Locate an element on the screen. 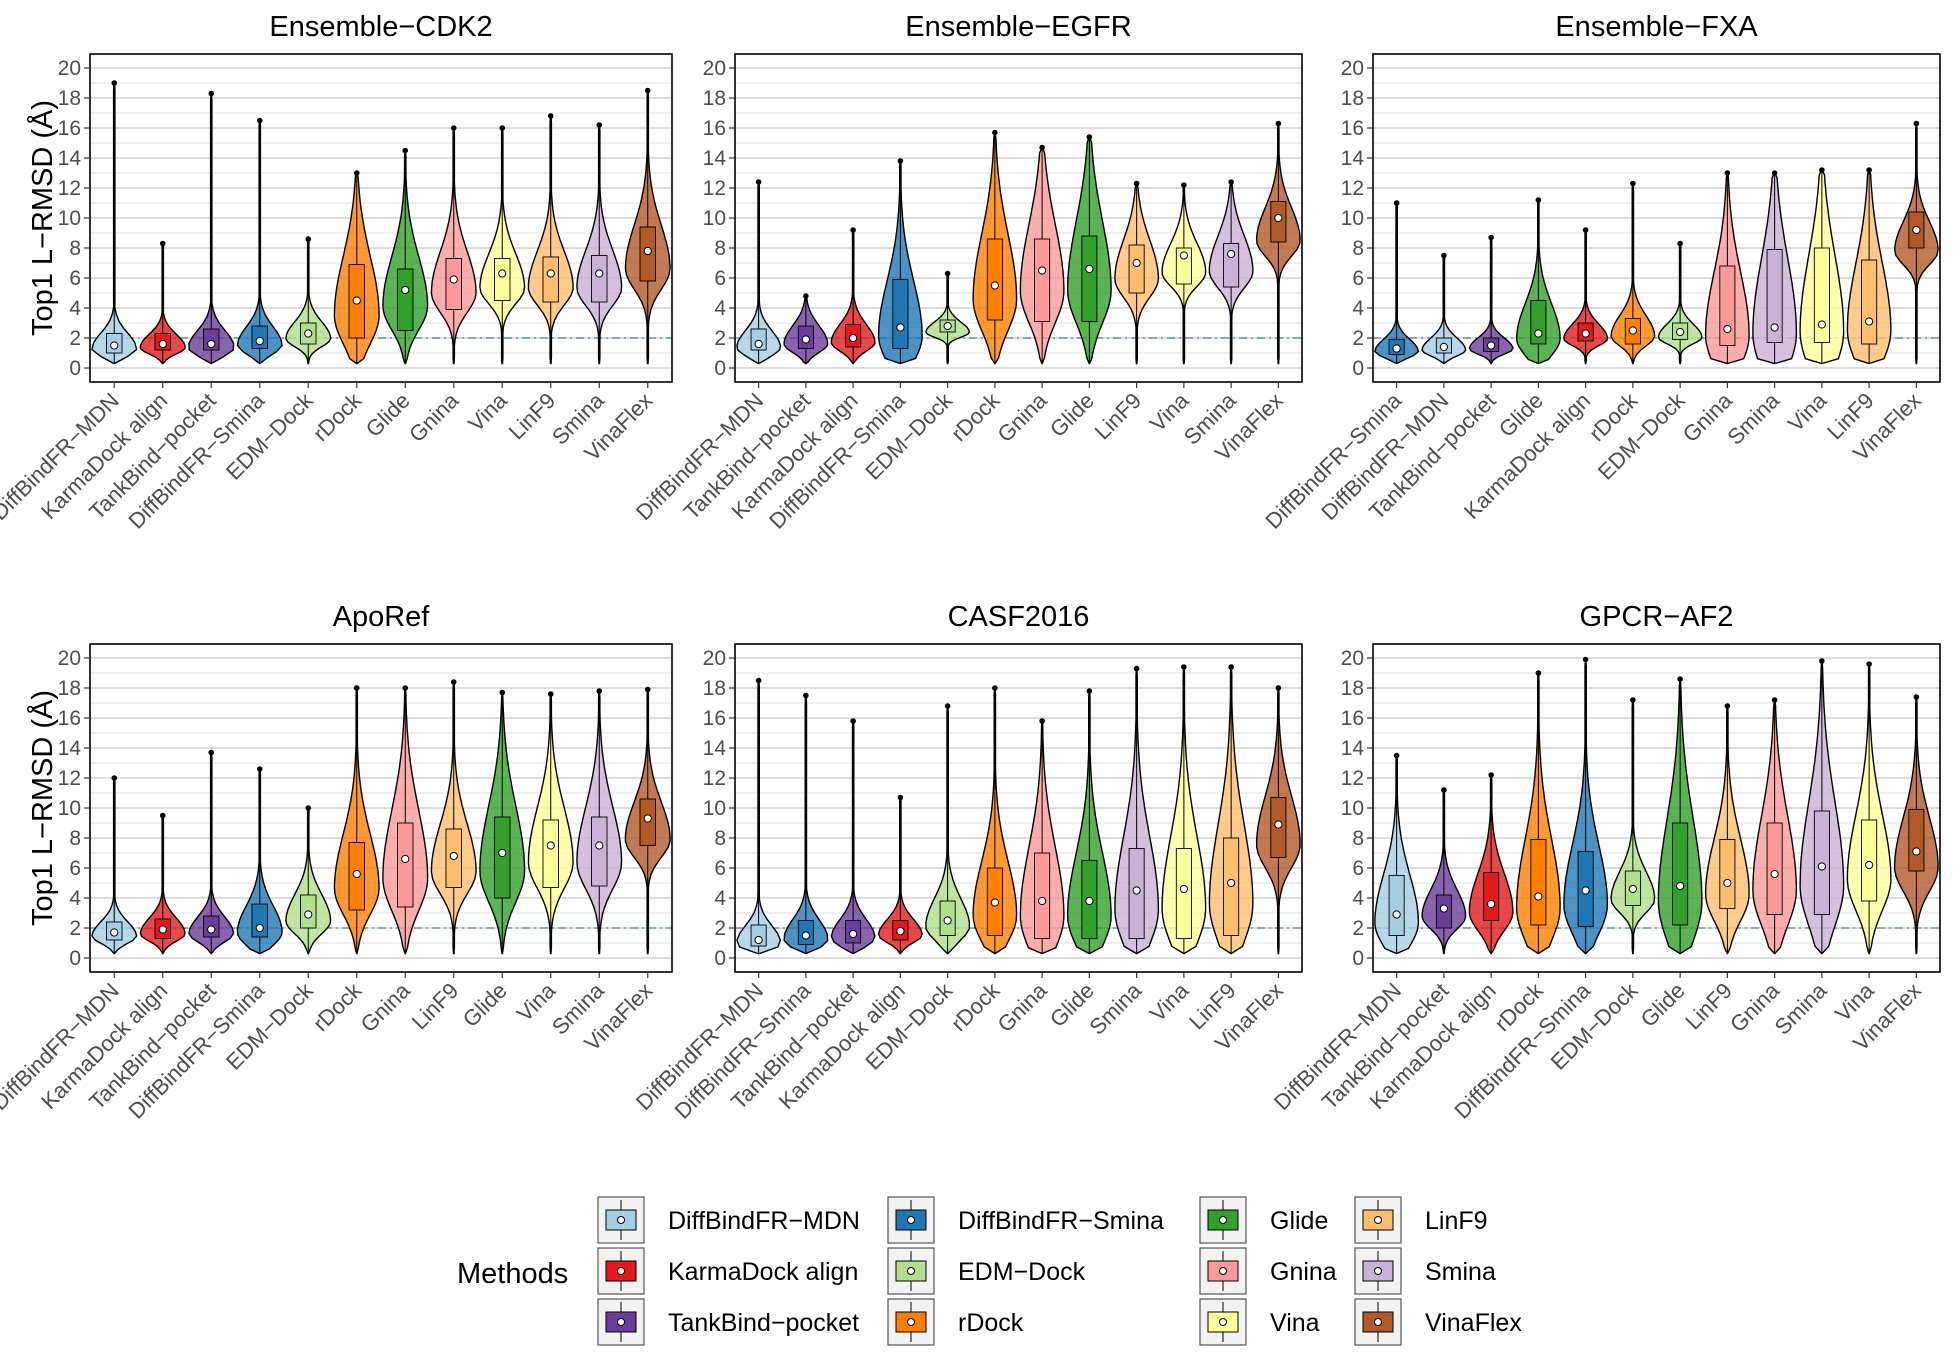  y-tick-label: 4 is located at coordinates (720, 308).